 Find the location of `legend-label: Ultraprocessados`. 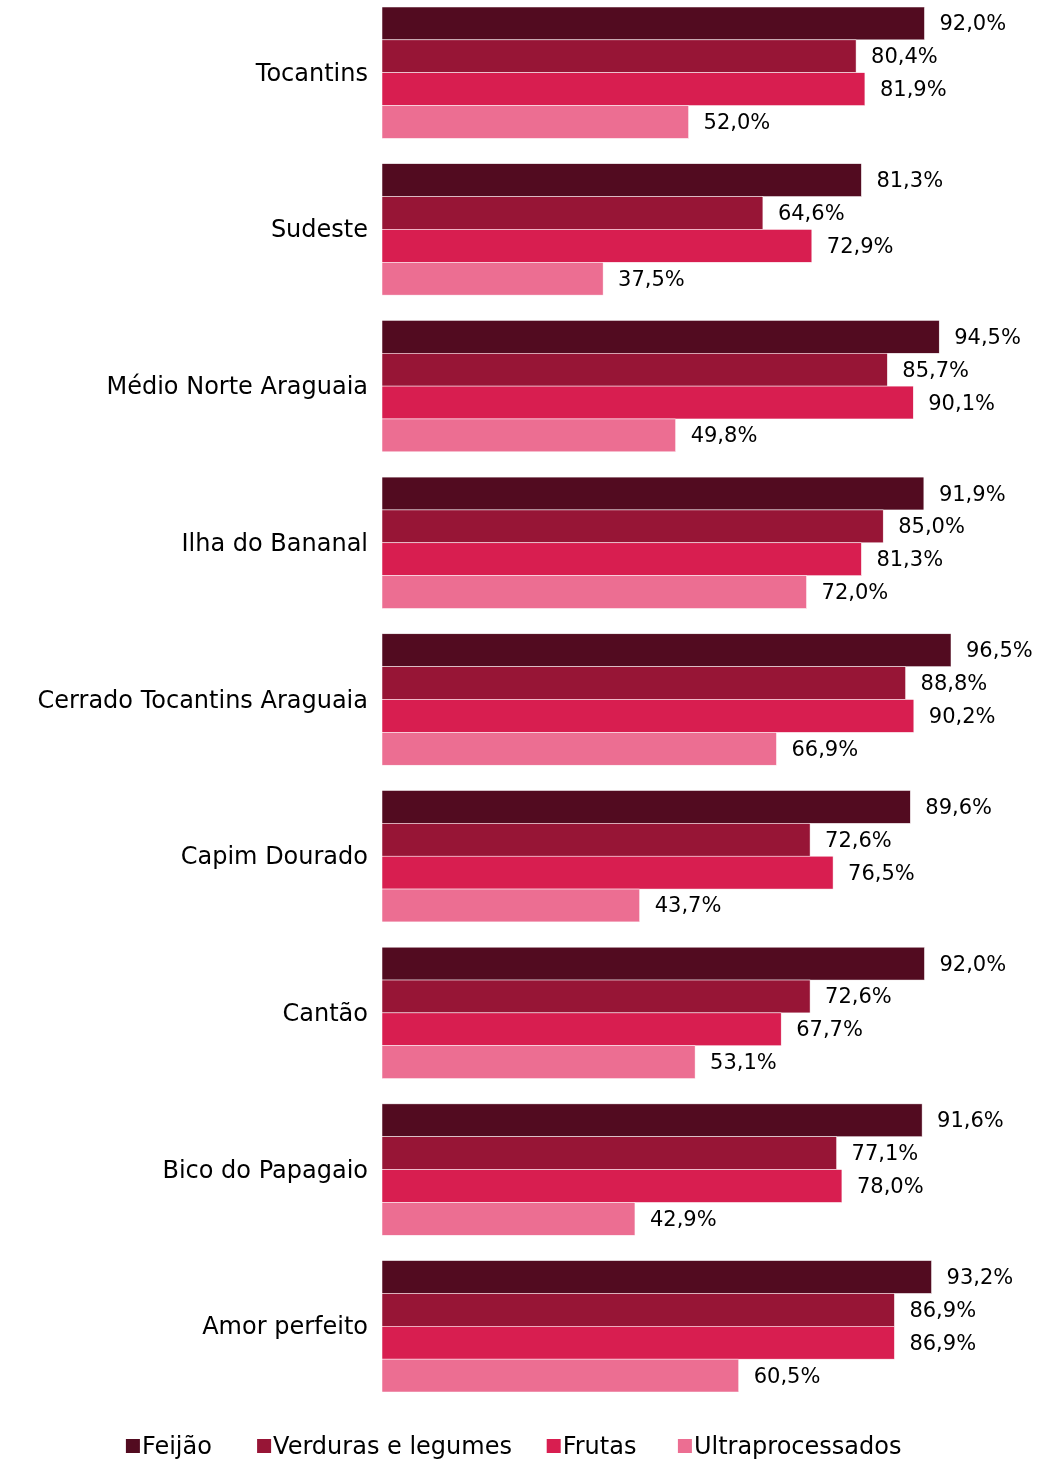

legend-label: Ultraprocessados is located at coordinates (797, 1445).